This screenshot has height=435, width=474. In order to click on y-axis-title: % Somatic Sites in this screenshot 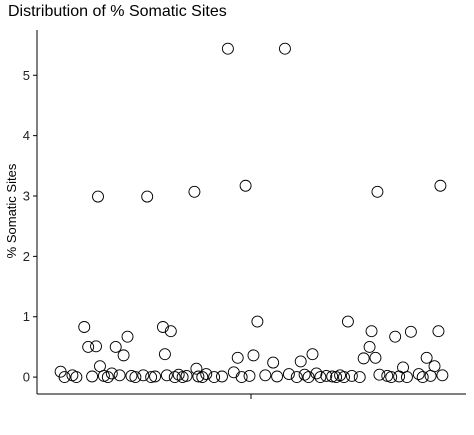, I will do `click(11, 210)`.